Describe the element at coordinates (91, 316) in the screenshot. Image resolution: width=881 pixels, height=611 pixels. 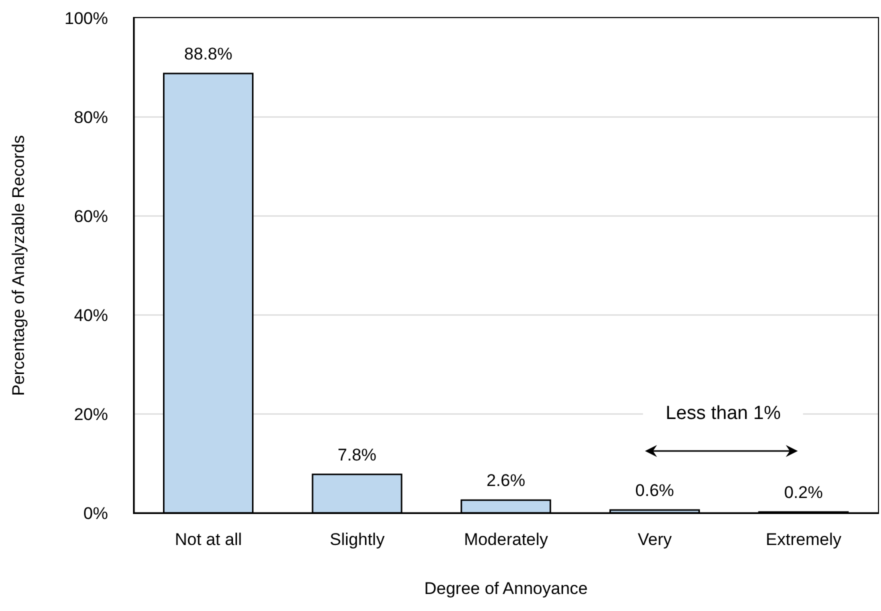
I see `y-tick-label: 40%` at that location.